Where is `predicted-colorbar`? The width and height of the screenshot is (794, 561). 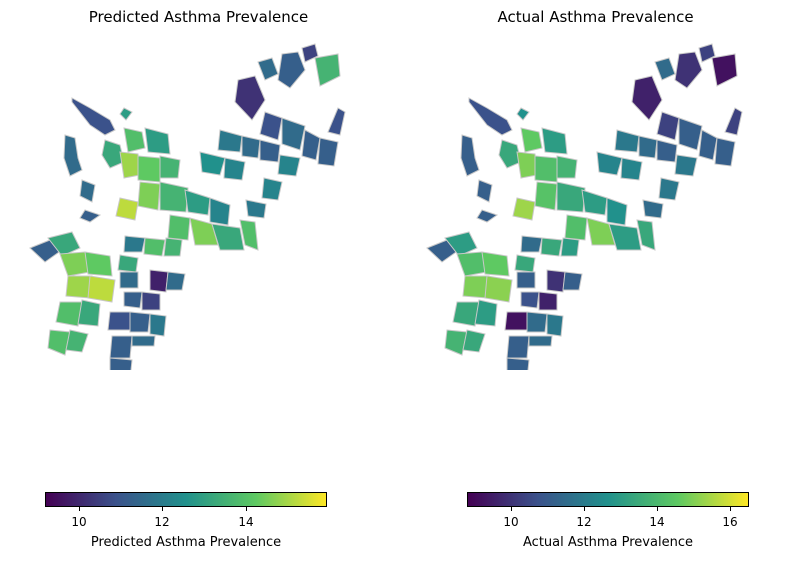
predicted-colorbar is located at coordinates (186, 499).